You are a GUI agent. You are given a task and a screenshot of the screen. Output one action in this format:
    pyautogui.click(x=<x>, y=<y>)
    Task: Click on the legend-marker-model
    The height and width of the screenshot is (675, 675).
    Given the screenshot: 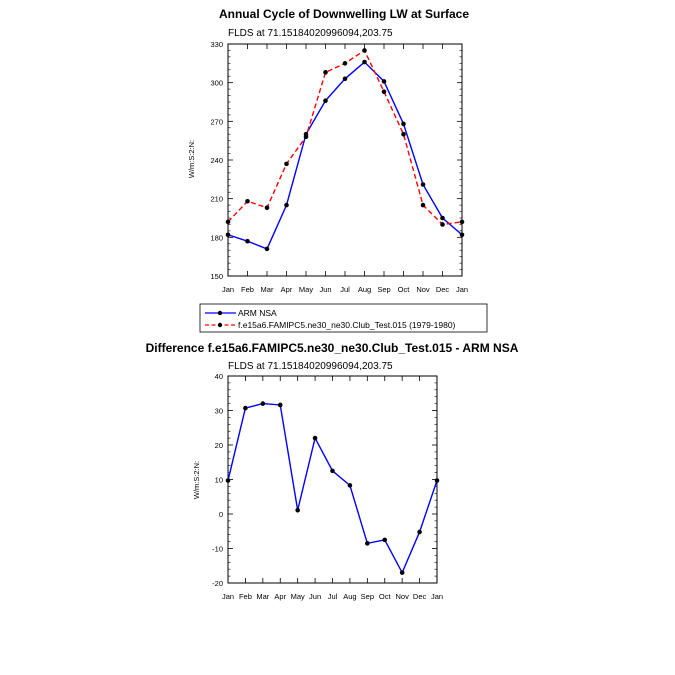 What is the action you would take?
    pyautogui.click(x=220, y=325)
    